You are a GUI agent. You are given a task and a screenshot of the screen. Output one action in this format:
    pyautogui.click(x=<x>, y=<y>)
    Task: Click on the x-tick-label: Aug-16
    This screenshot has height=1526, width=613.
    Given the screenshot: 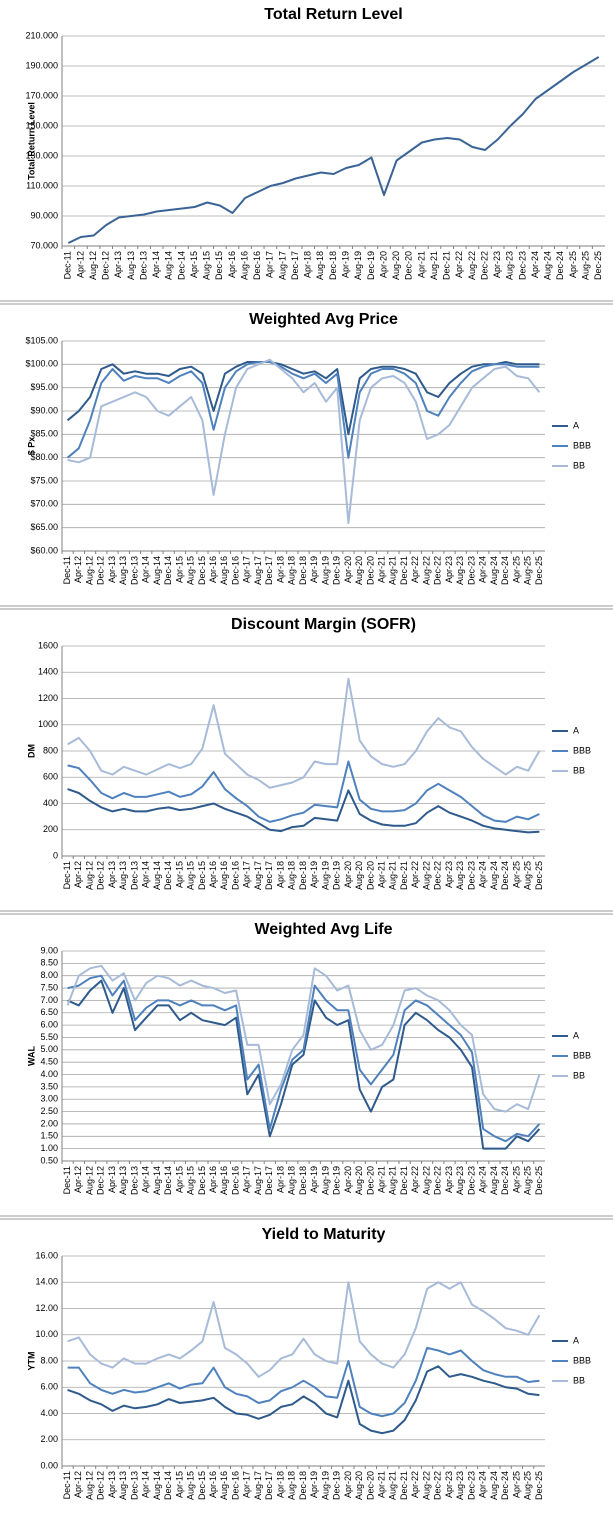 What is the action you would take?
    pyautogui.click(x=244, y=265)
    